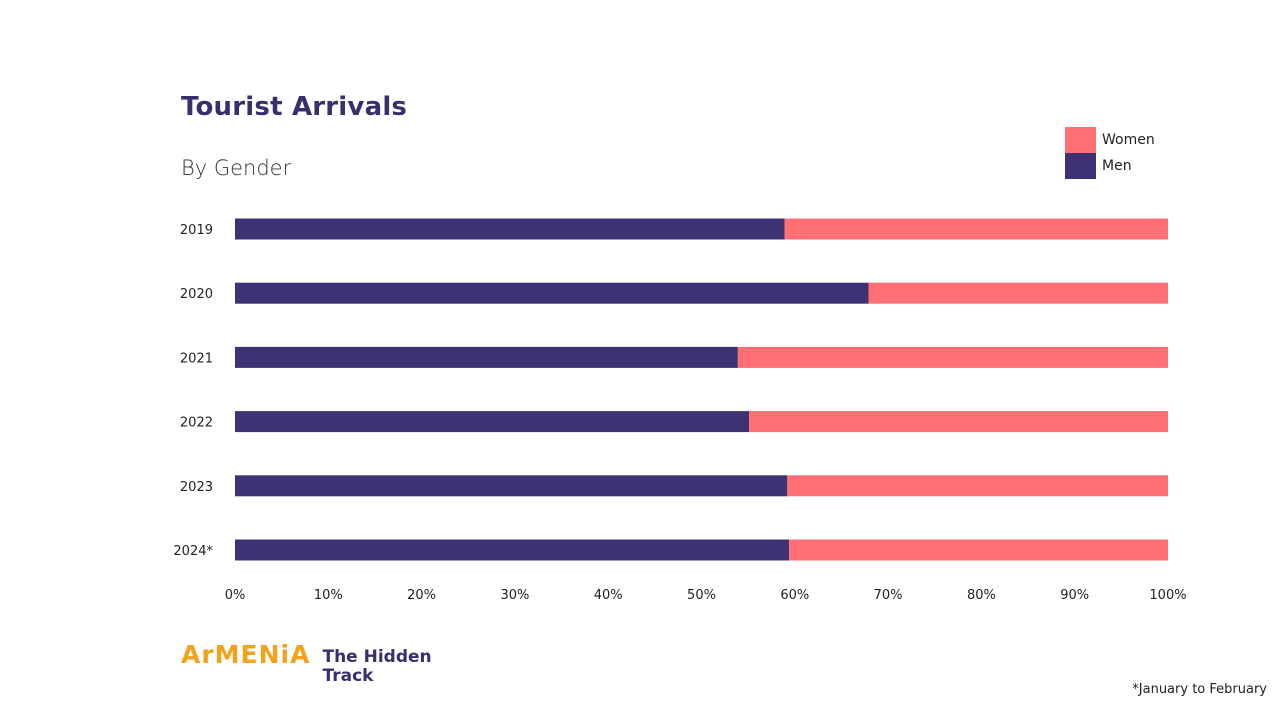  I want to click on y-tick-label: 2019, so click(196, 230).